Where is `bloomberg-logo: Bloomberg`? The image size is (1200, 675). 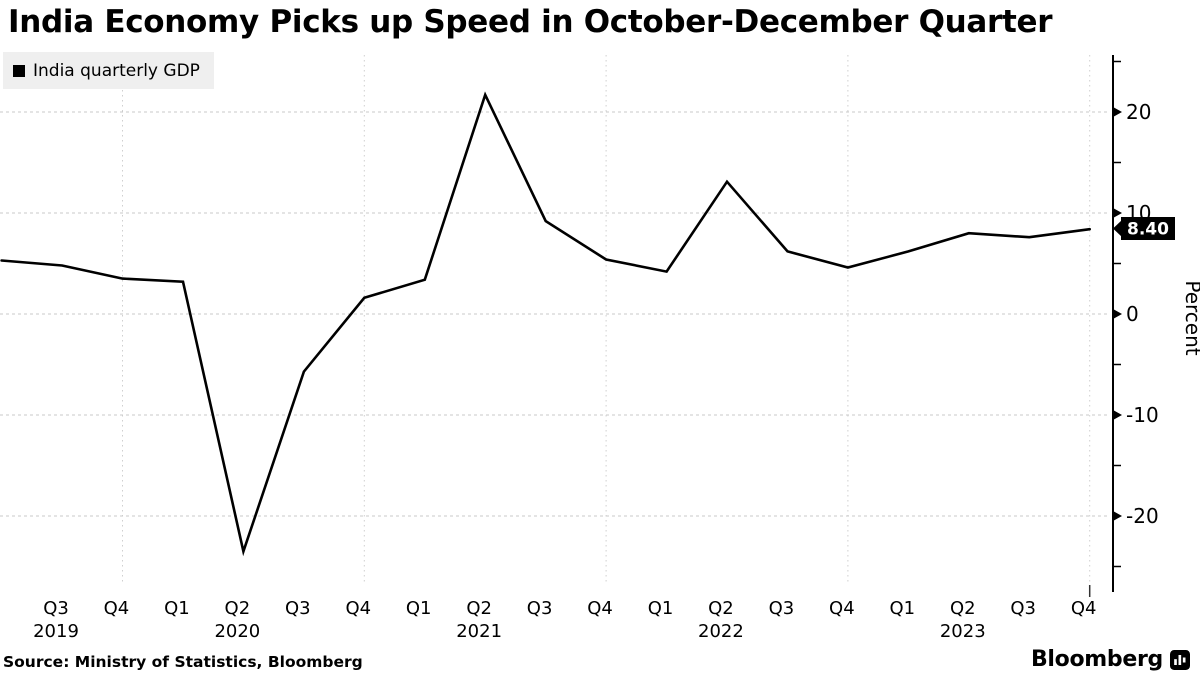 bloomberg-logo: Bloomberg is located at coordinates (1110, 659).